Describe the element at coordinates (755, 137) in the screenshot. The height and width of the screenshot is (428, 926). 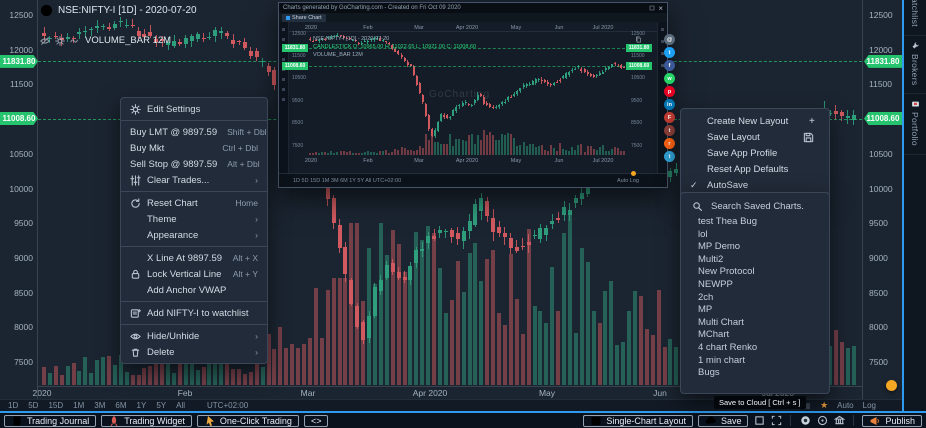
I see `layout-menu-item: Save Layout` at that location.